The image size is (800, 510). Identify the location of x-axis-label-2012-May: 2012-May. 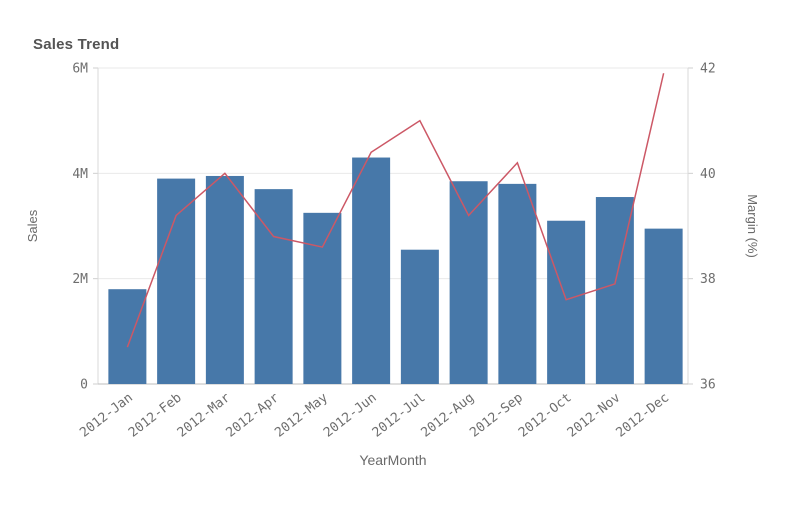
(301, 415).